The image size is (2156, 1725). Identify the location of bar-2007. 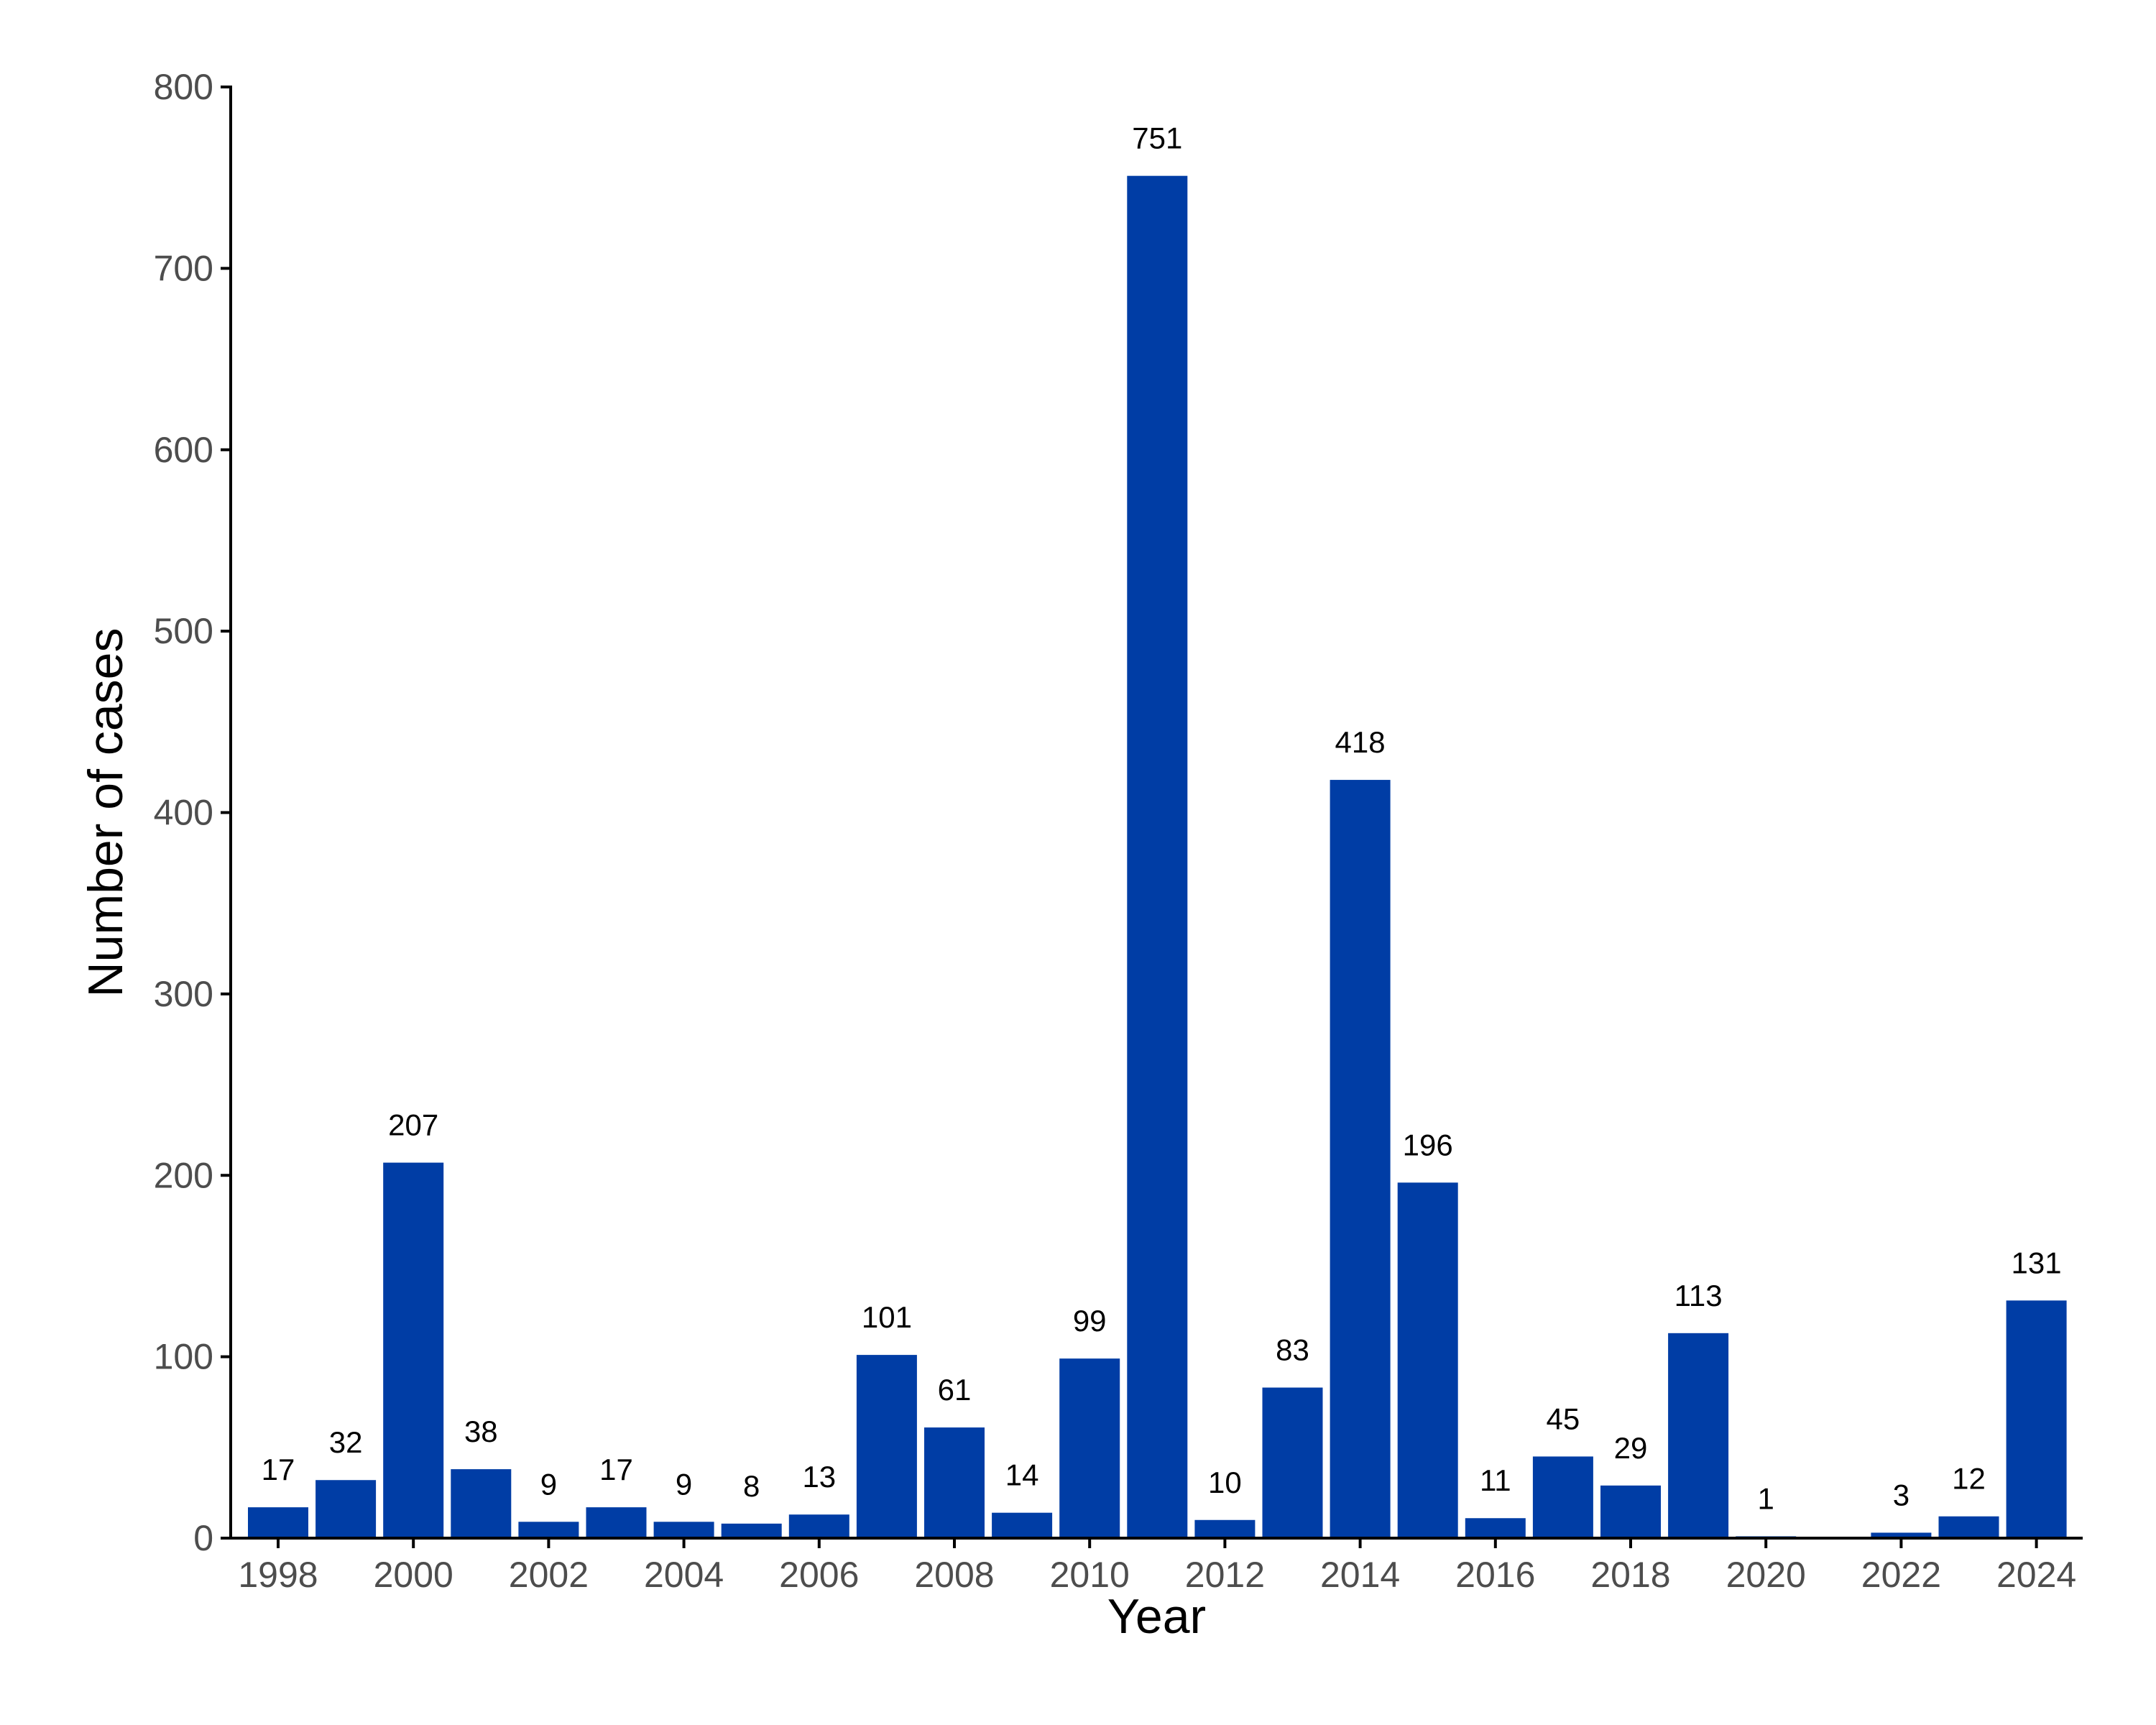
(887, 1446).